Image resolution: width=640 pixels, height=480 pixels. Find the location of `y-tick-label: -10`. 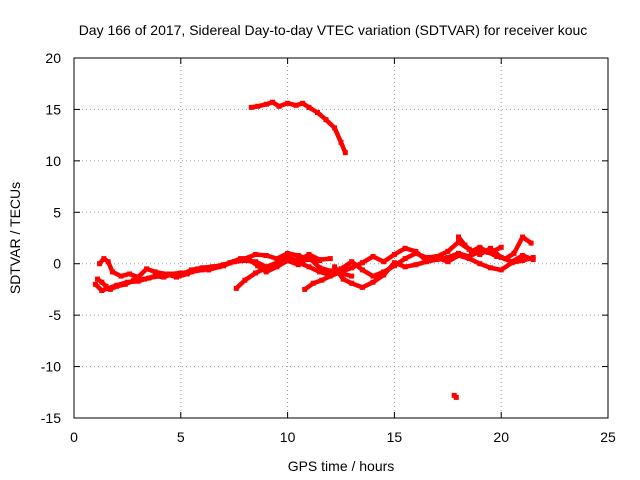

y-tick-label: -10 is located at coordinates (51, 367).